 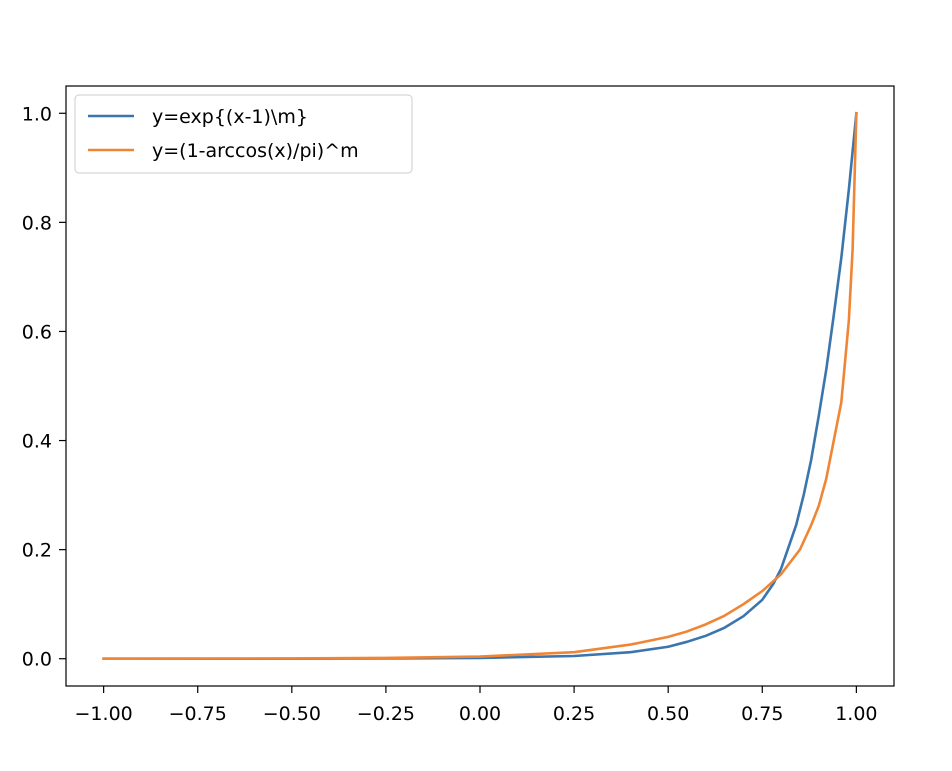 I want to click on y-tick-label: 0.4, so click(x=37, y=442).